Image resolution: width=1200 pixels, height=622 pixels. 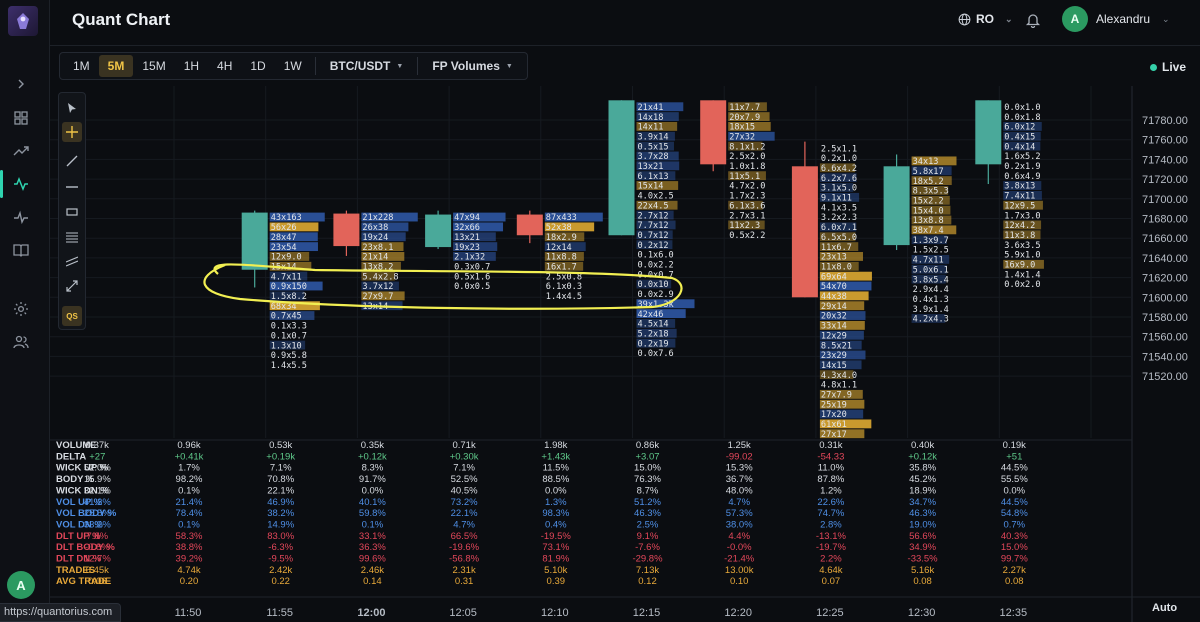 What do you see at coordinates (747, 157) in the screenshot?
I see `footprint-cell-label: 2.5x2.0` at bounding box center [747, 157].